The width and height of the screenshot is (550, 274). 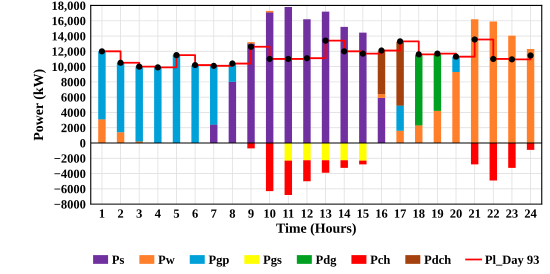 I want to click on y-tick-label: 18,000, so click(x=69, y=7).